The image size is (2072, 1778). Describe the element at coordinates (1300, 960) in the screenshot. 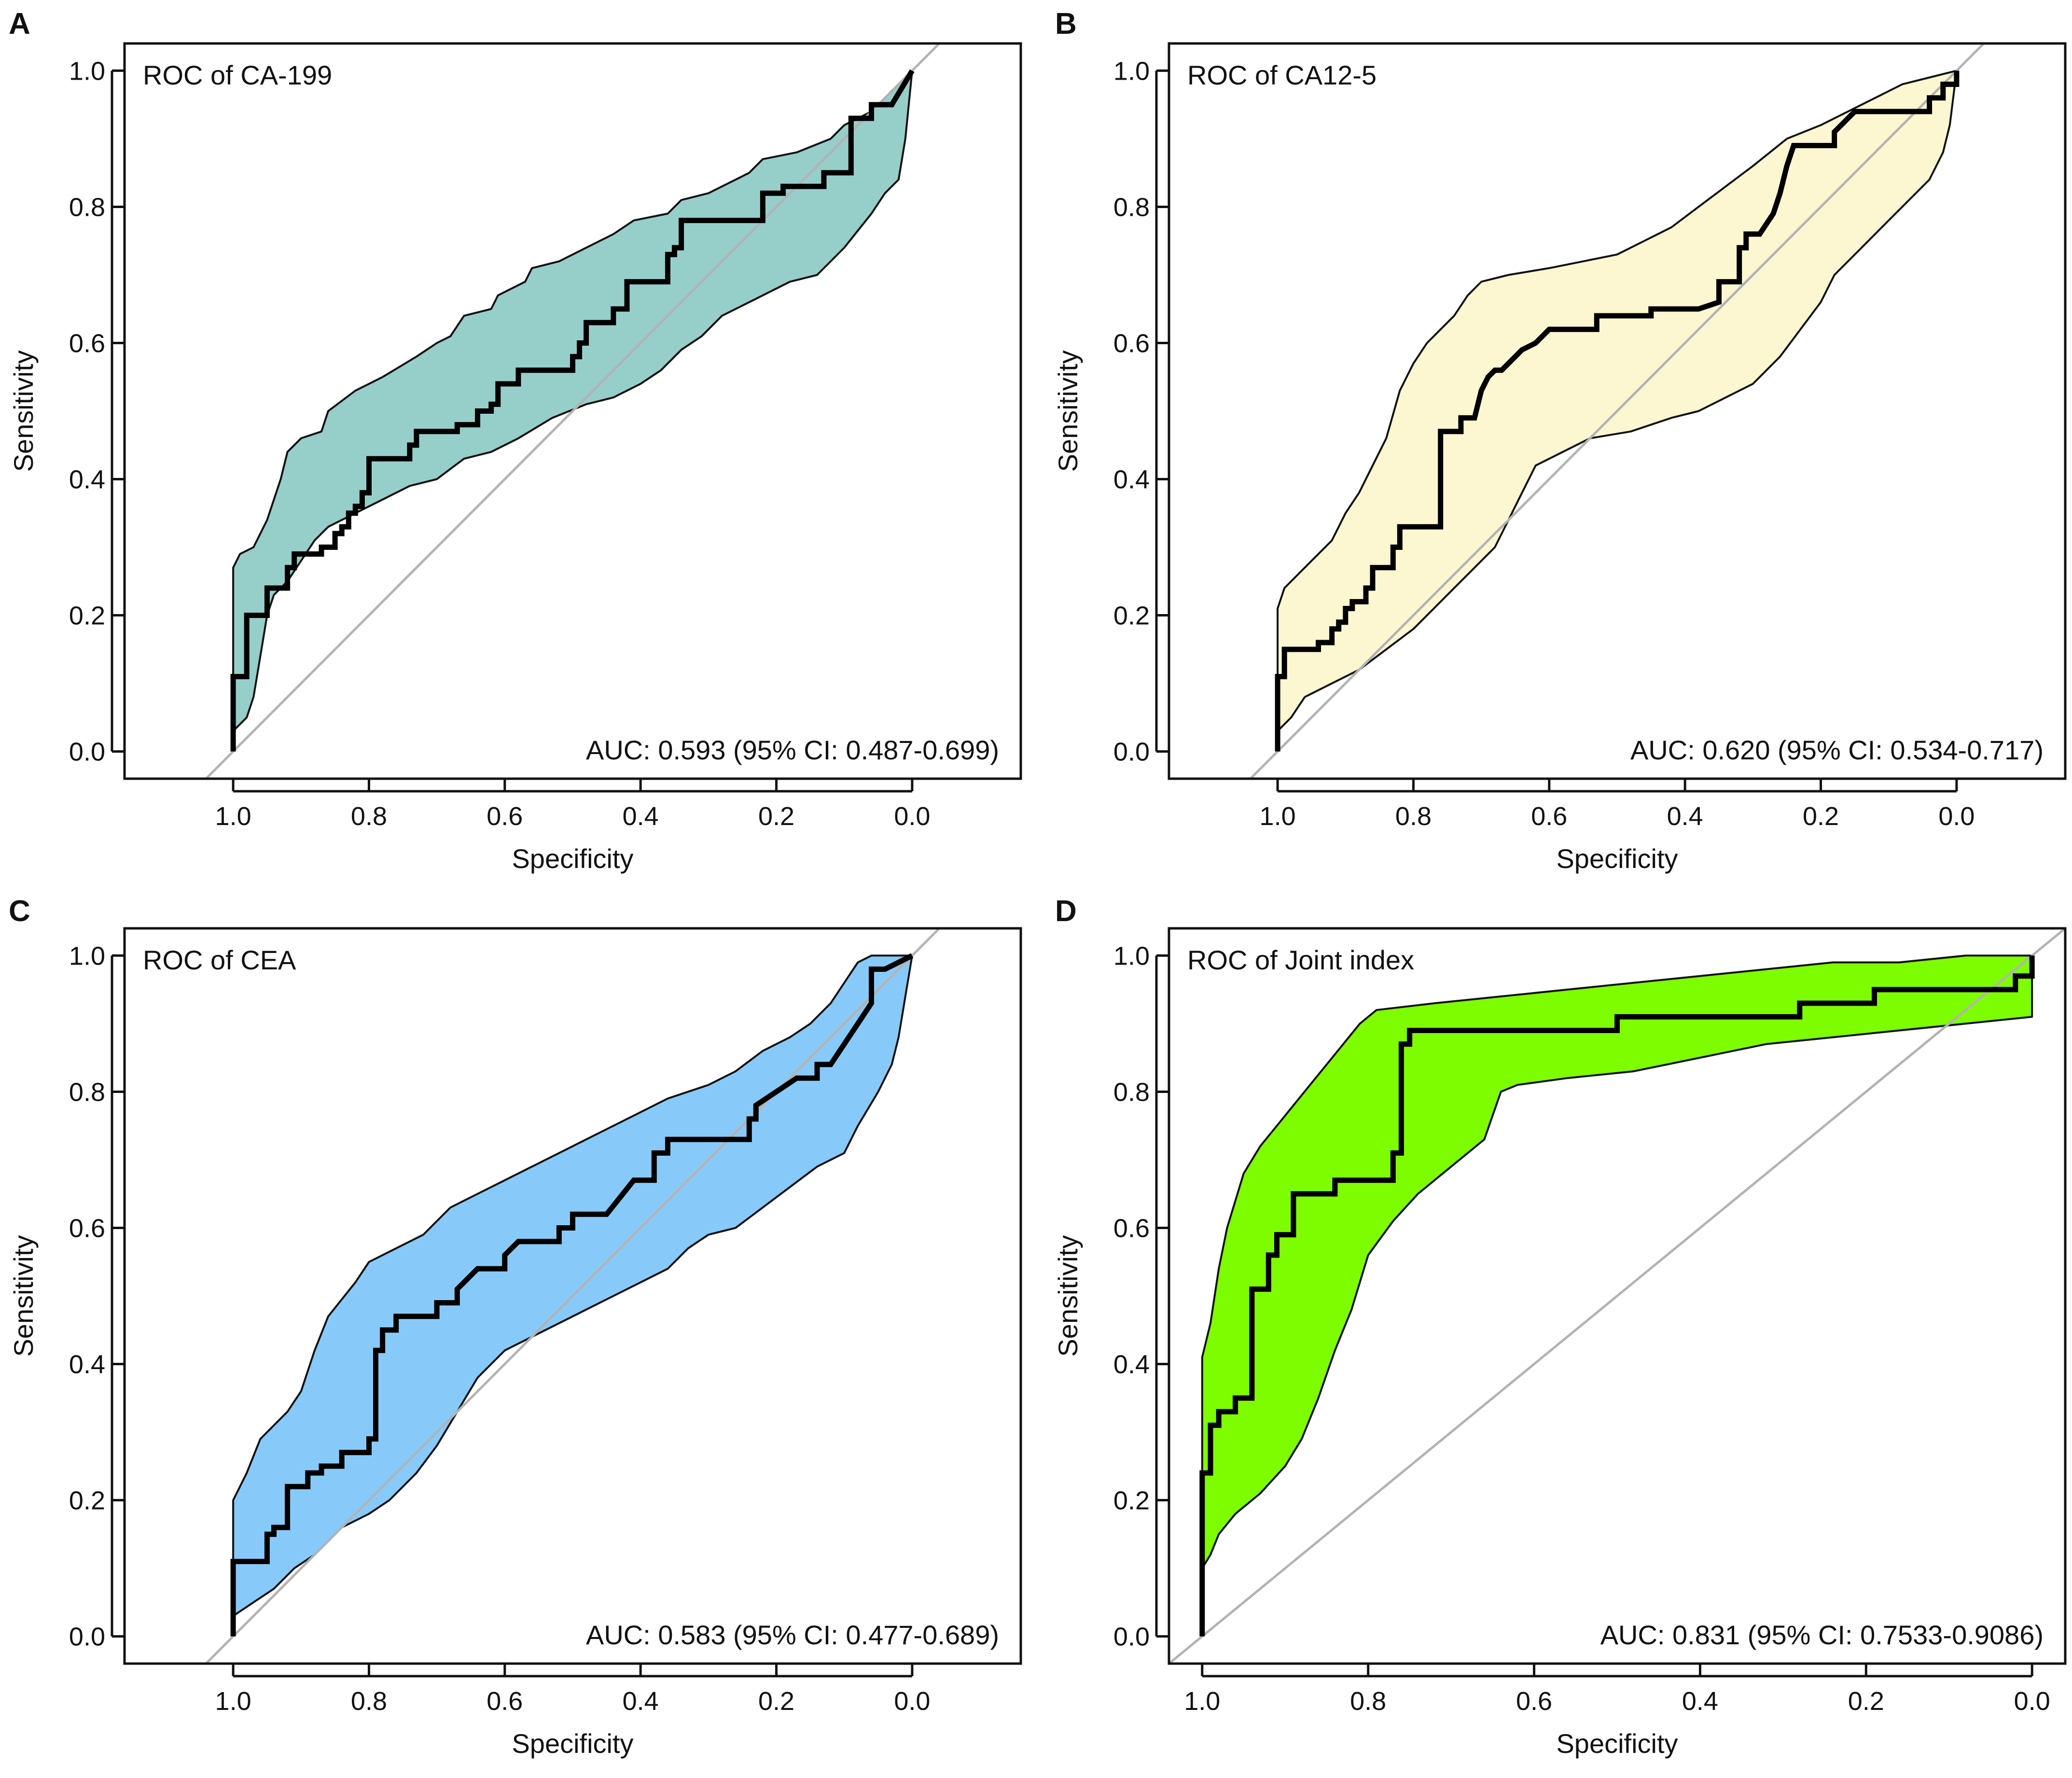

I see `panel-title: ROC of Joint index` at that location.